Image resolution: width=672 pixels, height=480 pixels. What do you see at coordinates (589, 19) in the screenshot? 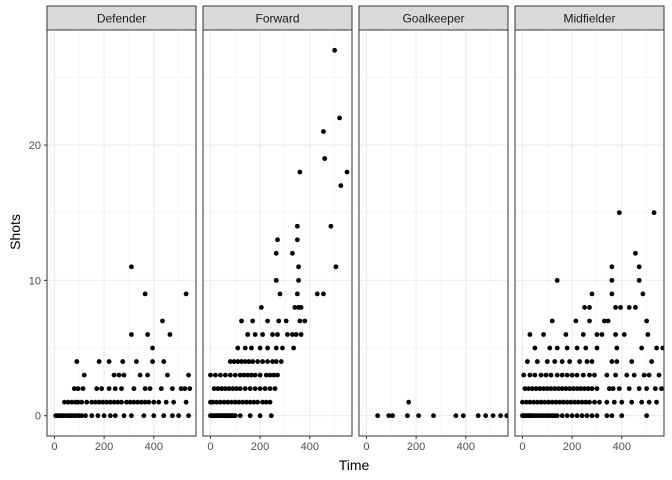
I see `facet-label-midfielder: Midfielder` at bounding box center [589, 19].